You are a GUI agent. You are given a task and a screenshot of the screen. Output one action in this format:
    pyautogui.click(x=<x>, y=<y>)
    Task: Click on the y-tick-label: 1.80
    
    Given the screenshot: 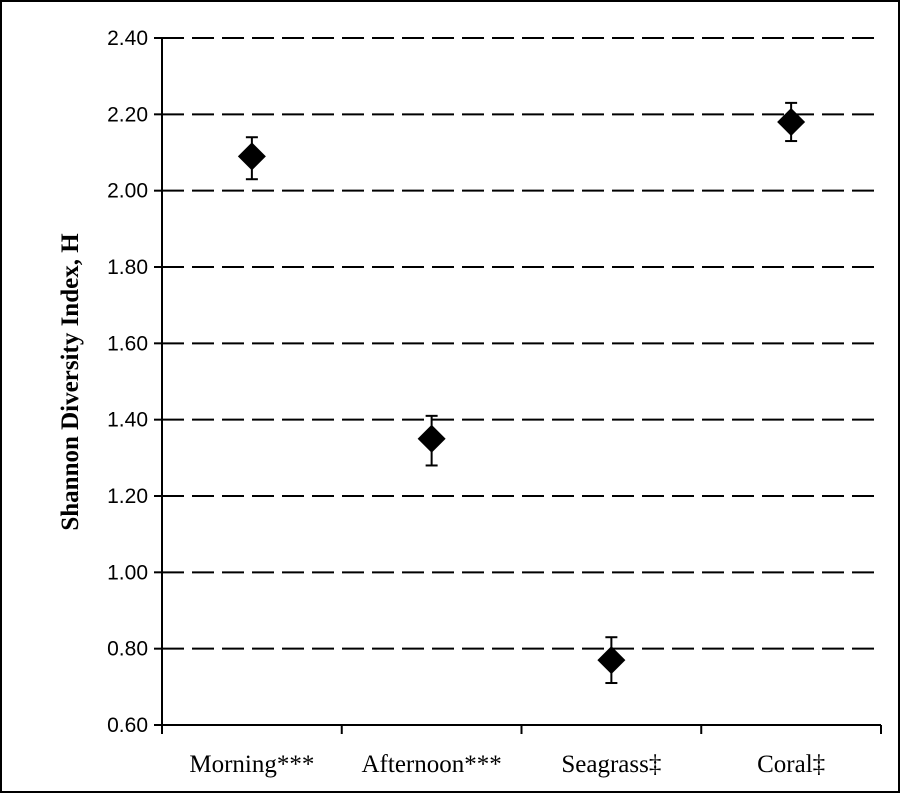 What is the action you would take?
    pyautogui.click(x=127, y=267)
    